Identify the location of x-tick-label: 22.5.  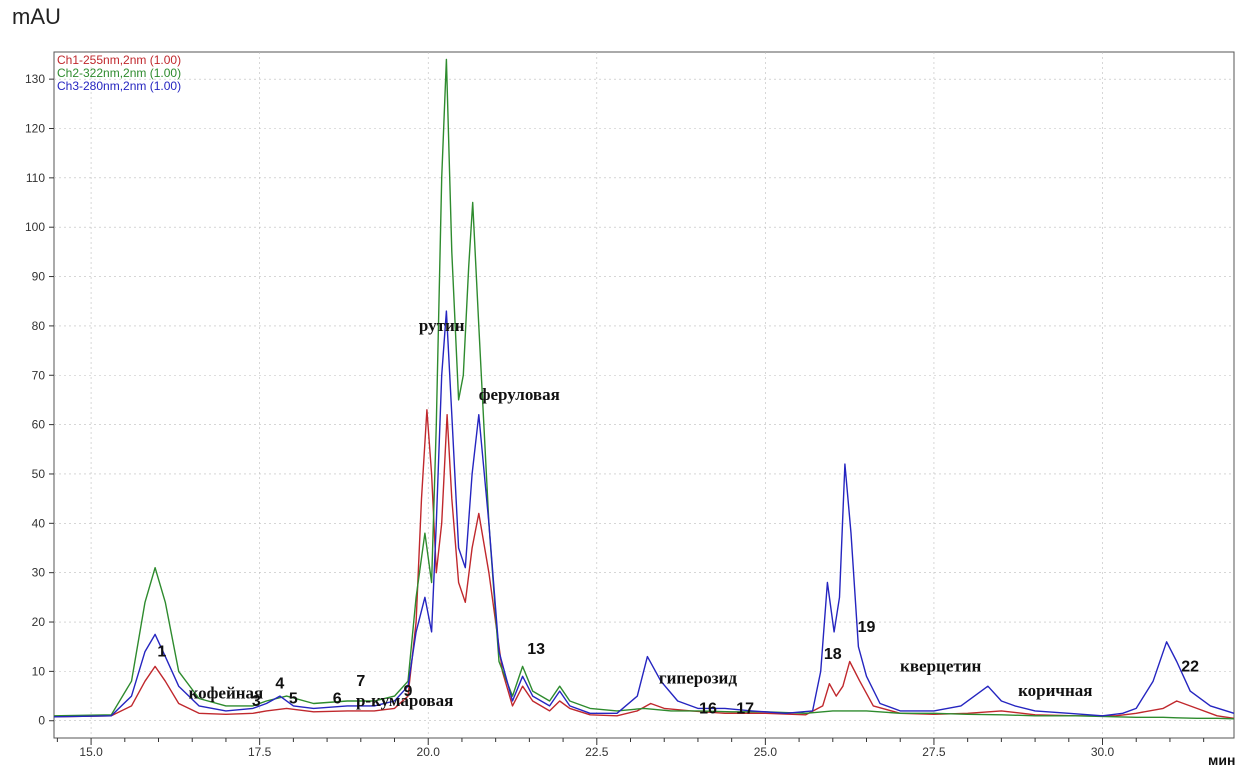
(597, 752).